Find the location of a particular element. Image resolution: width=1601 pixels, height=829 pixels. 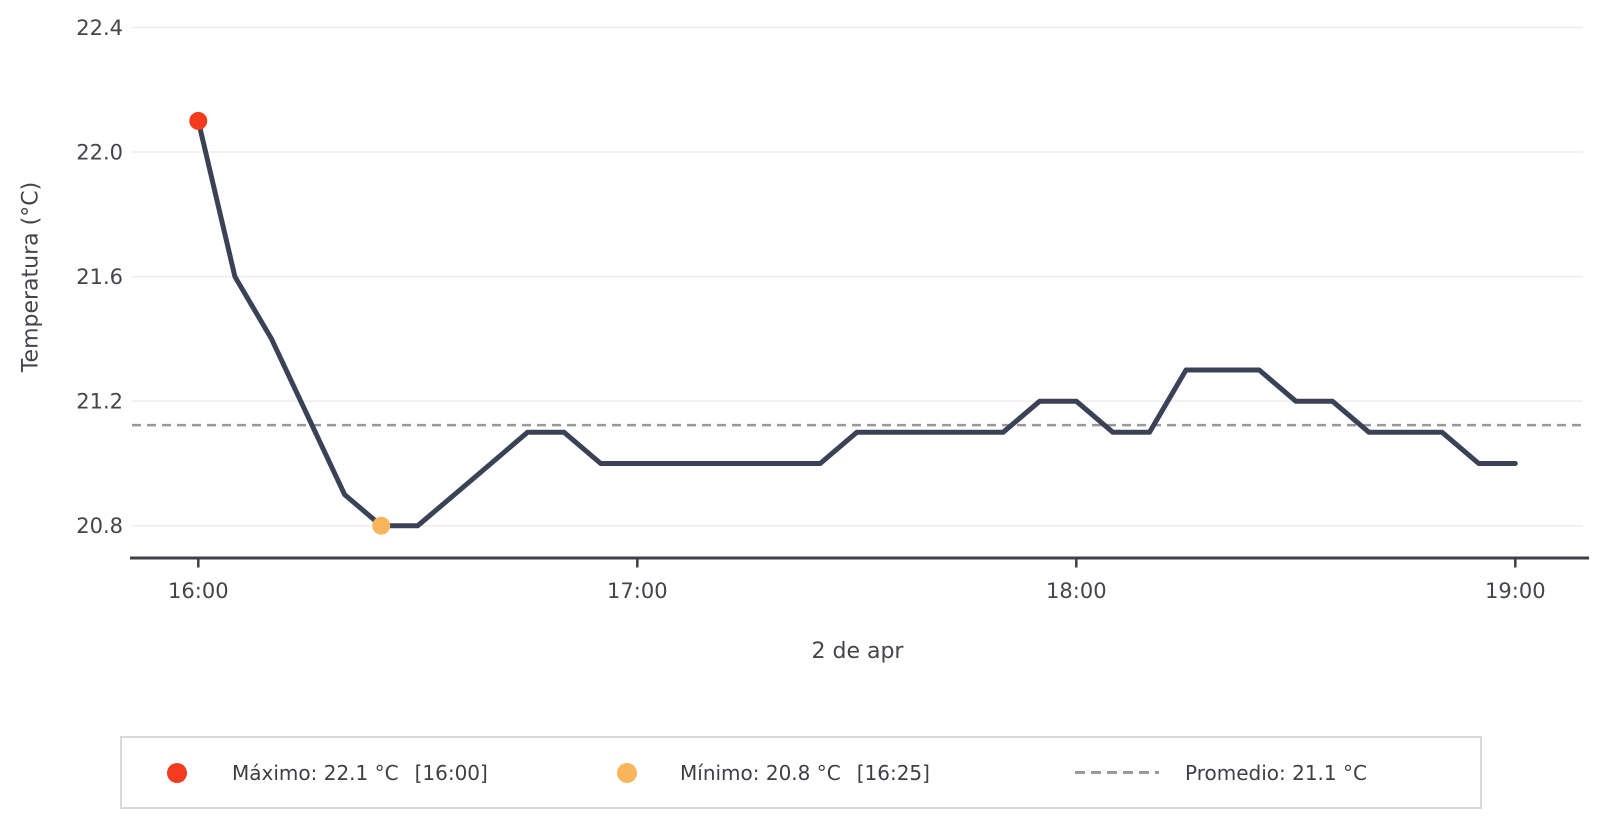

legend-item-maximo: Máximo: 22.1 °C [16:00] is located at coordinates (327, 772).